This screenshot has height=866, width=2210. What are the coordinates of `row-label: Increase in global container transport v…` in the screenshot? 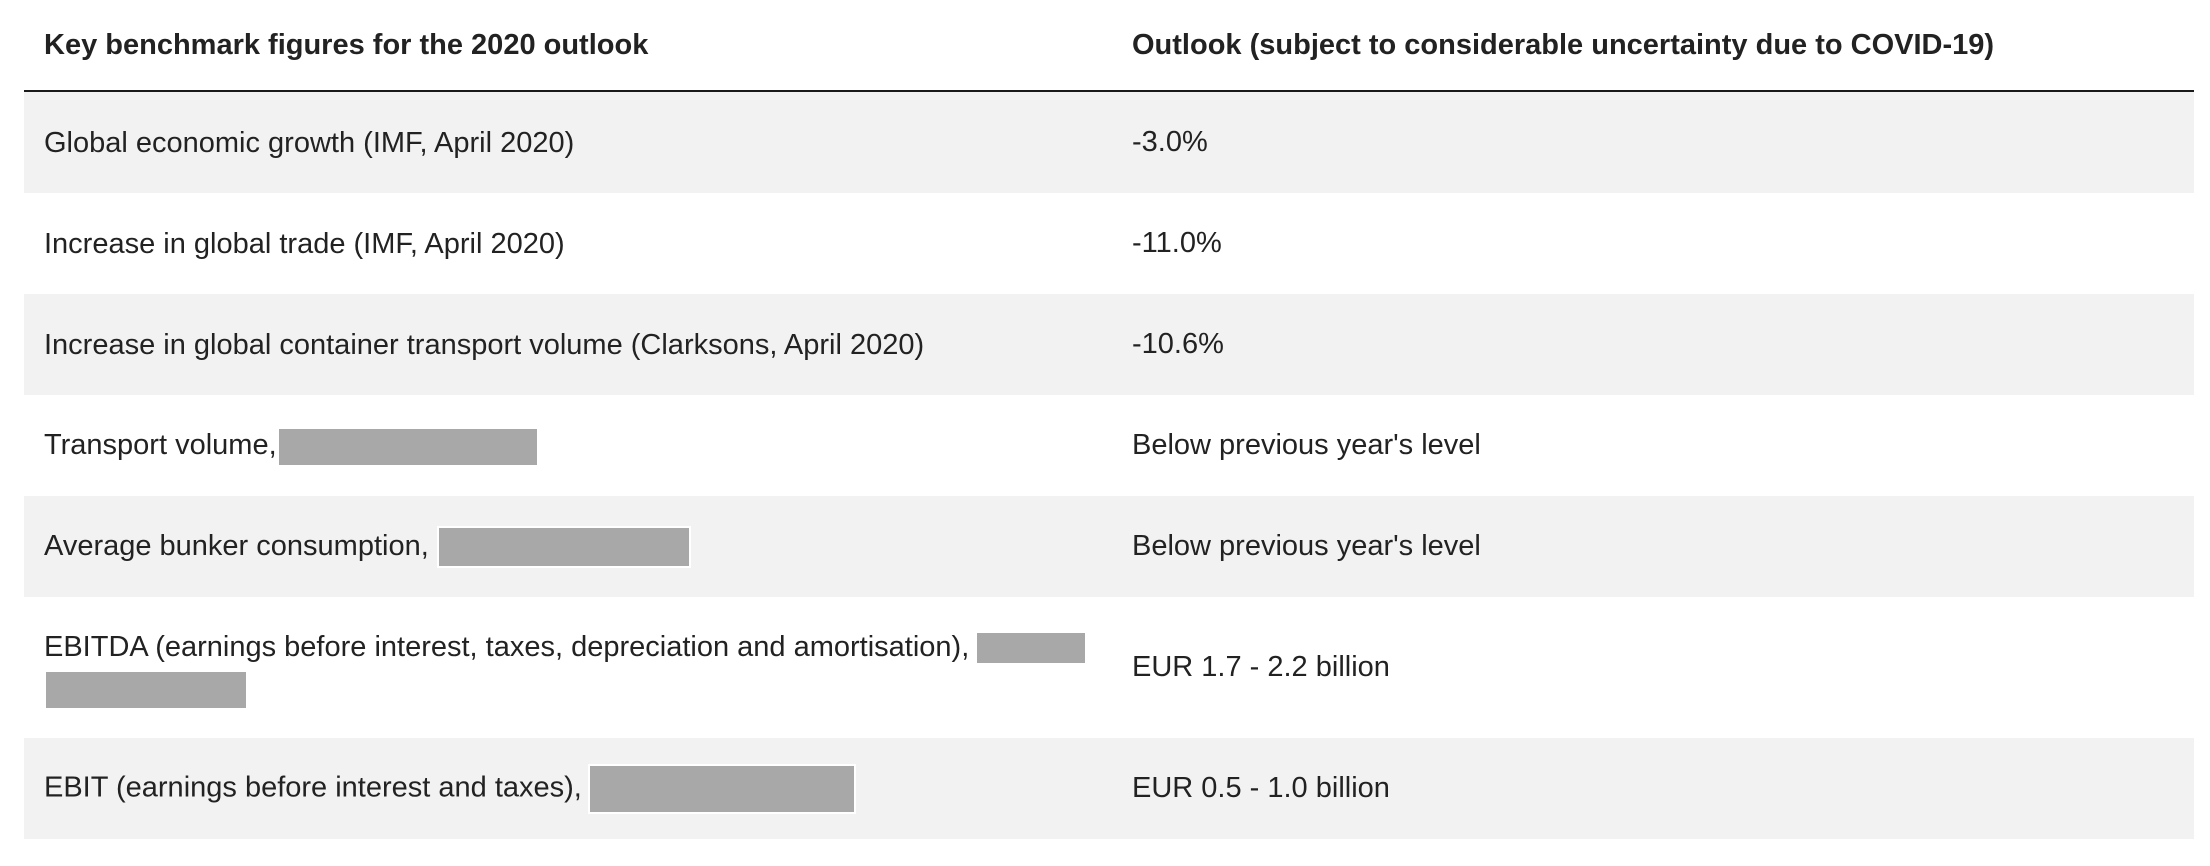 It's located at (484, 344).